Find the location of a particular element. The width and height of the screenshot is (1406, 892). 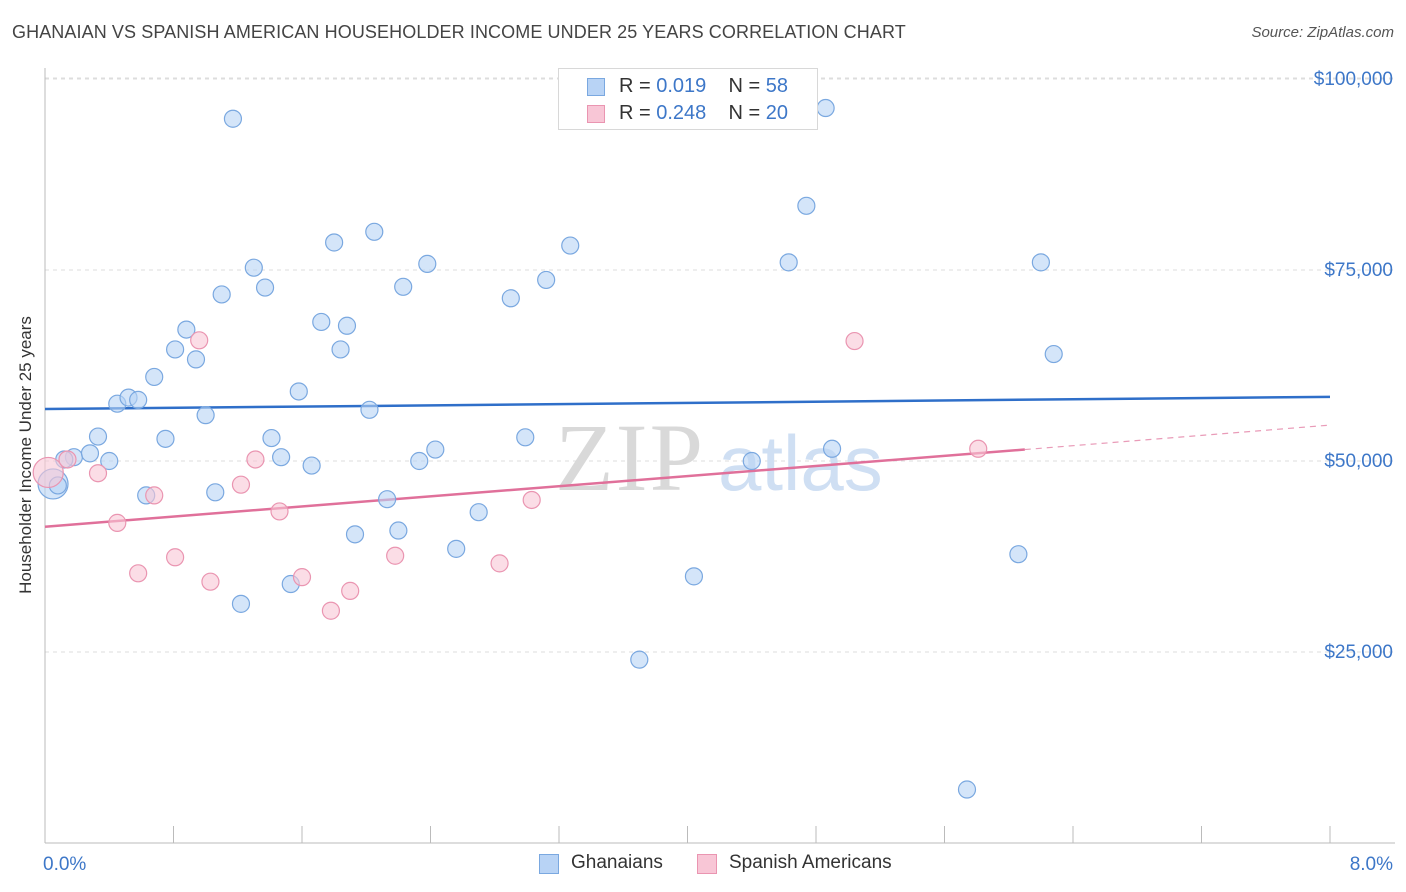

y-tick-label-25000: $25,000 is located at coordinates (1358, 652).